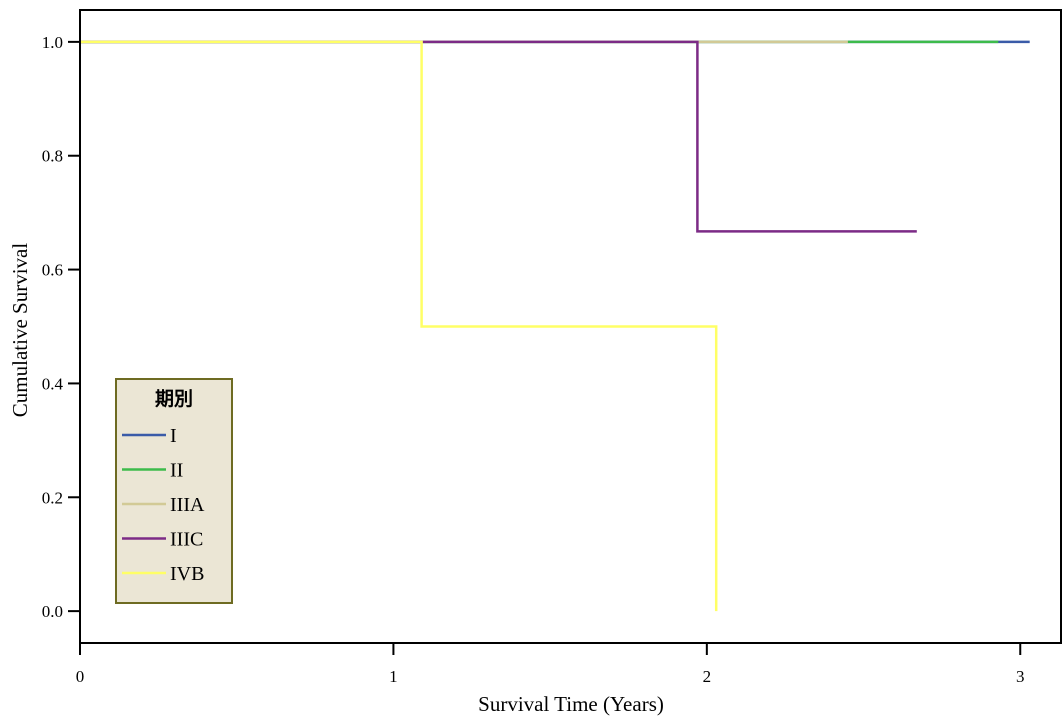 The width and height of the screenshot is (1063, 718). I want to click on legend-entry: I, so click(149, 436).